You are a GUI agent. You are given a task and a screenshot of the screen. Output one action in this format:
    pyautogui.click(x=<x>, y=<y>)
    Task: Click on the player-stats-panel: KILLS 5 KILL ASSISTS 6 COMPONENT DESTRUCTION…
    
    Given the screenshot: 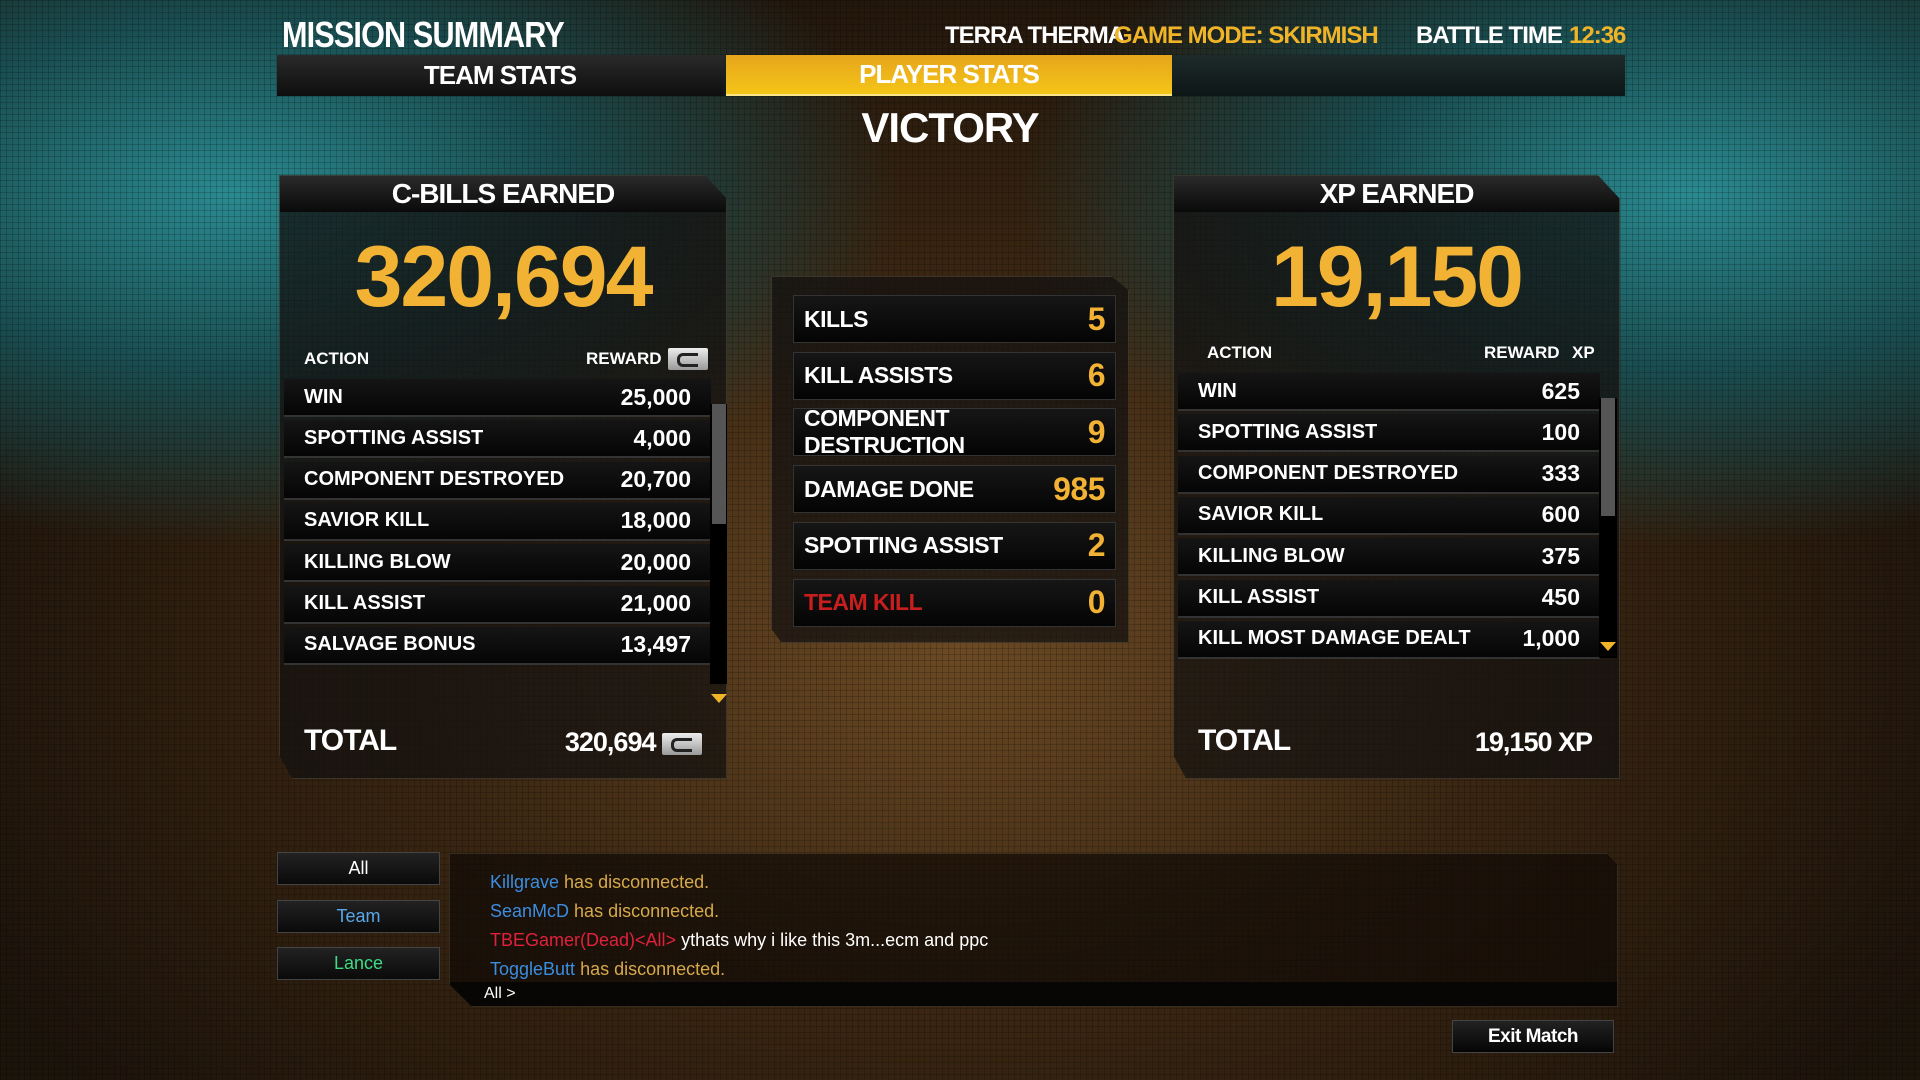 What is the action you would take?
    pyautogui.click(x=950, y=459)
    